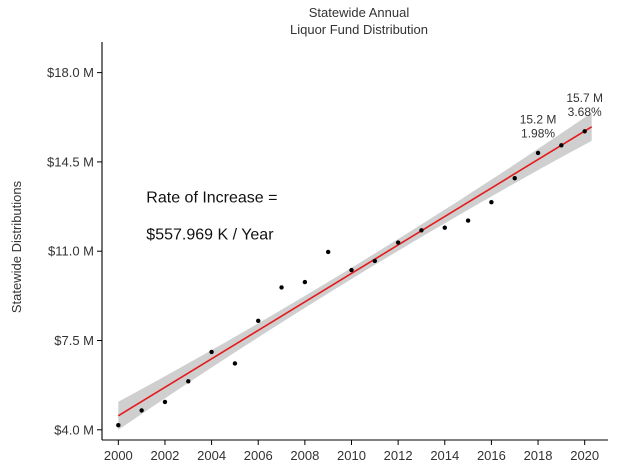 Image resolution: width=625 pixels, height=467 pixels. Describe the element at coordinates (74, 429) in the screenshot. I see `y-tick-label: $4.0 M` at that location.